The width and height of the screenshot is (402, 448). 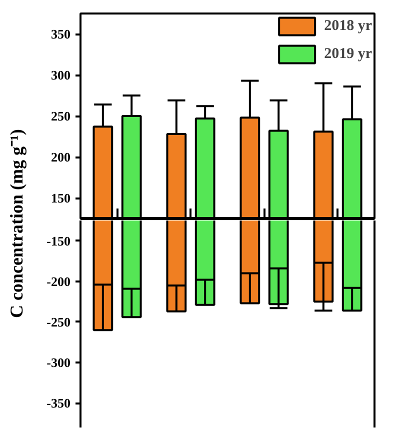 What do you see at coordinates (60, 198) in the screenshot?
I see `y-tick-label: 150` at bounding box center [60, 198].